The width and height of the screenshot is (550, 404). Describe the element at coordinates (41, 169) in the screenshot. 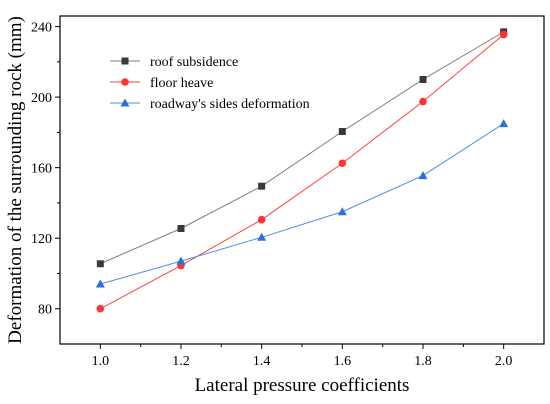

I see `y-tick-label: 160` at that location.